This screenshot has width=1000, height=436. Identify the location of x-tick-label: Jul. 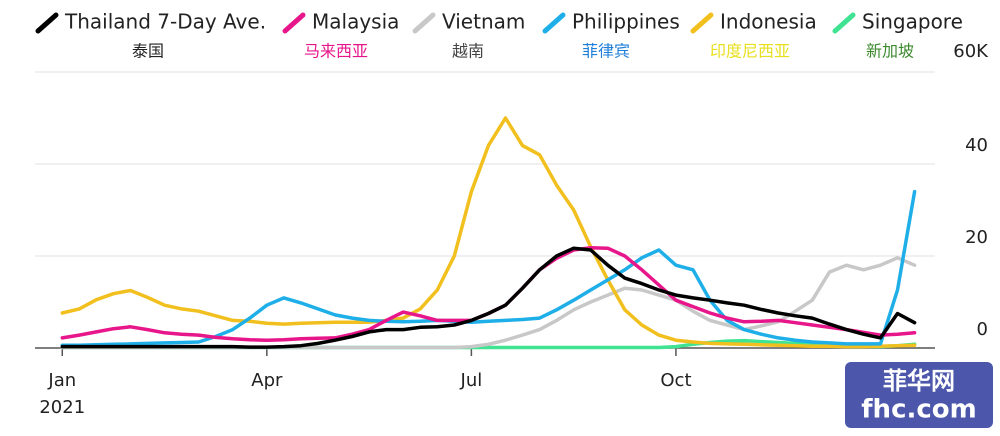
(471, 380).